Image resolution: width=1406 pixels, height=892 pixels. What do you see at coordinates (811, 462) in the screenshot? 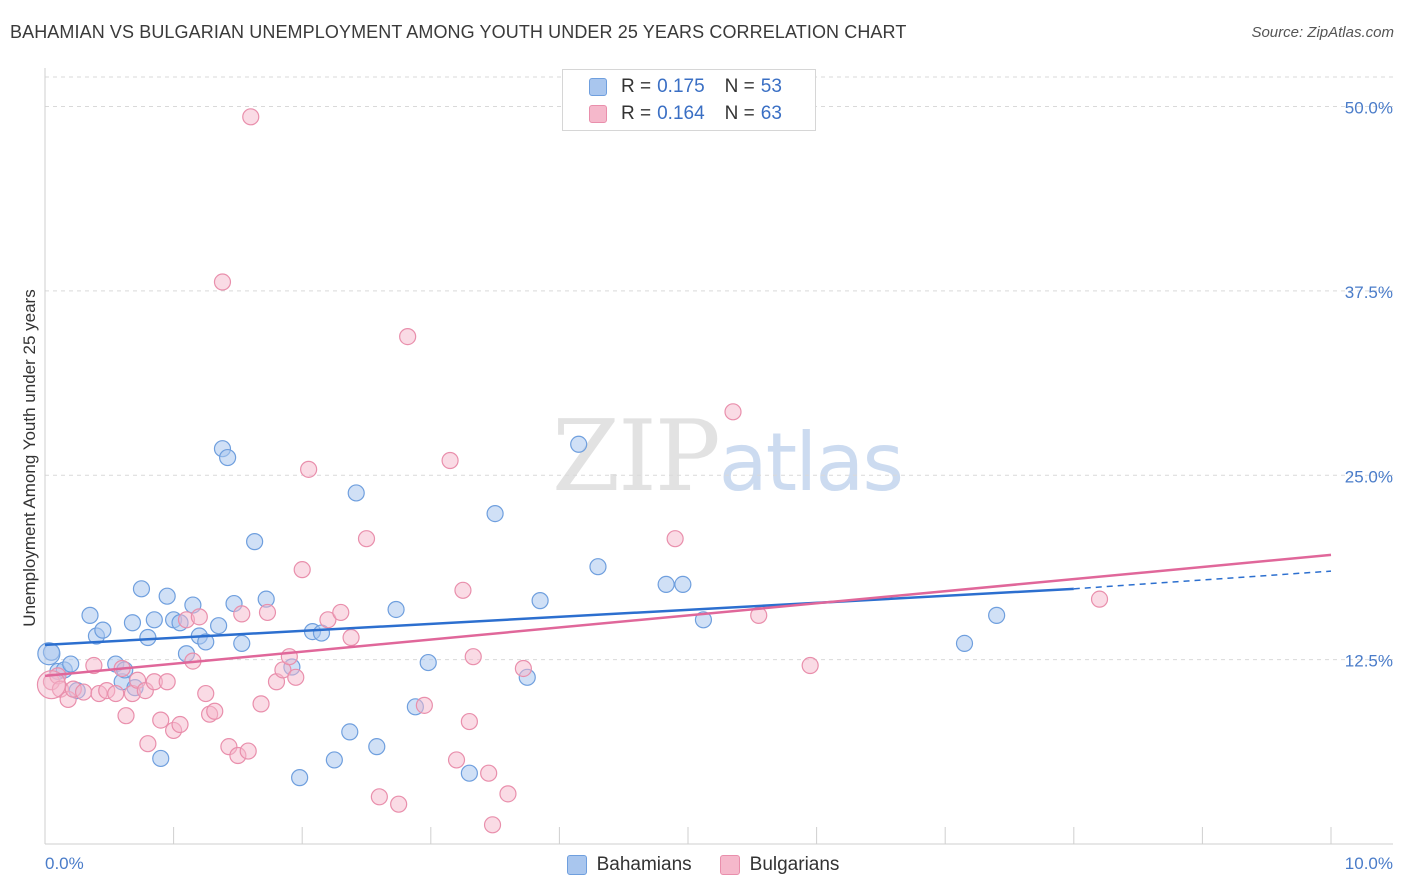
I see `watermark-atlas: atlas` at bounding box center [811, 462].